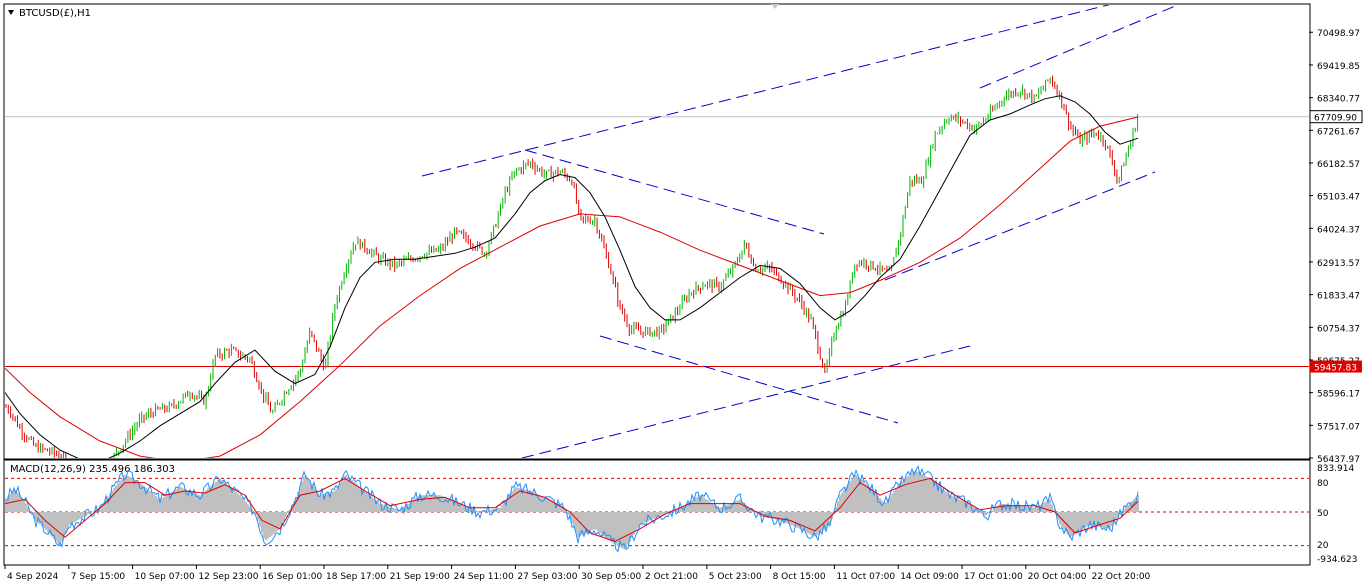 The width and height of the screenshot is (1366, 588). Describe the element at coordinates (1338, 427) in the screenshot. I see `y-tick-label: 57517.07` at that location.